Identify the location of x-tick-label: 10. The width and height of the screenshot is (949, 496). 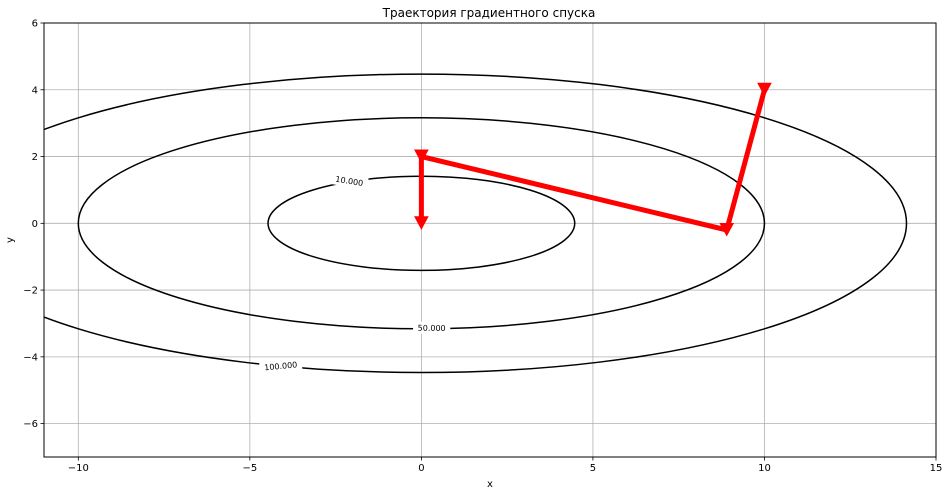
(764, 468).